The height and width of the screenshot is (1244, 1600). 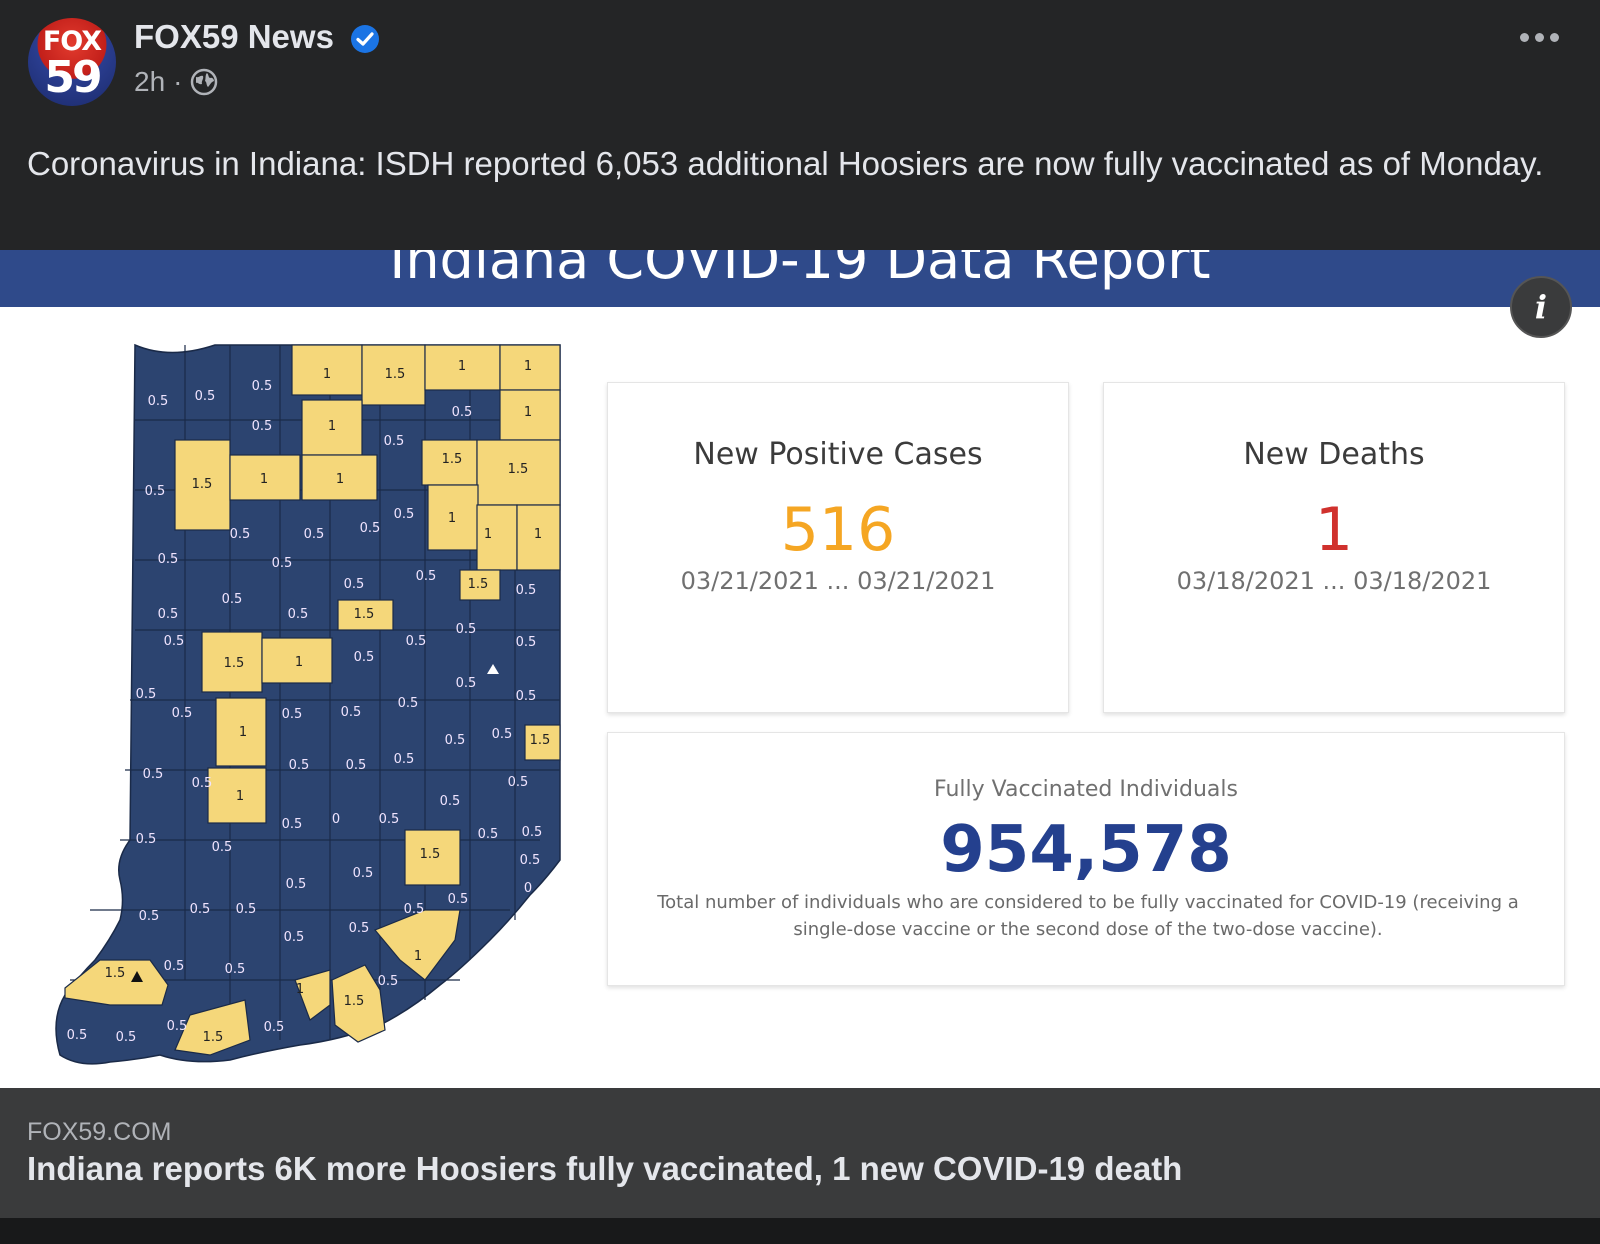 What do you see at coordinates (204, 82) in the screenshot?
I see `globe-icon` at bounding box center [204, 82].